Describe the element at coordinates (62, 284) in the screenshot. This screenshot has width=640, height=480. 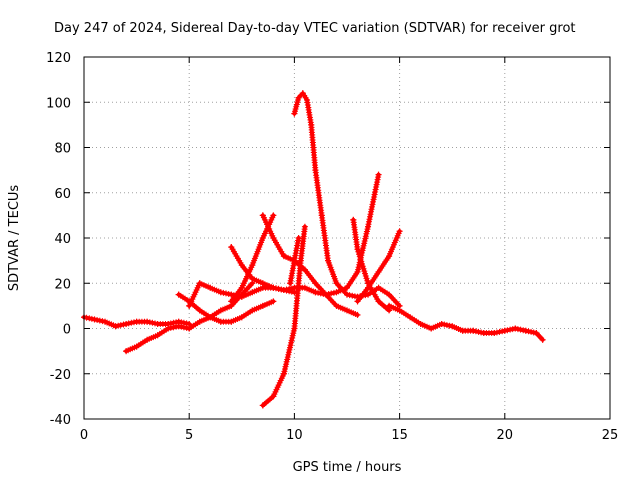
I see `y-tick-label: 20` at that location.